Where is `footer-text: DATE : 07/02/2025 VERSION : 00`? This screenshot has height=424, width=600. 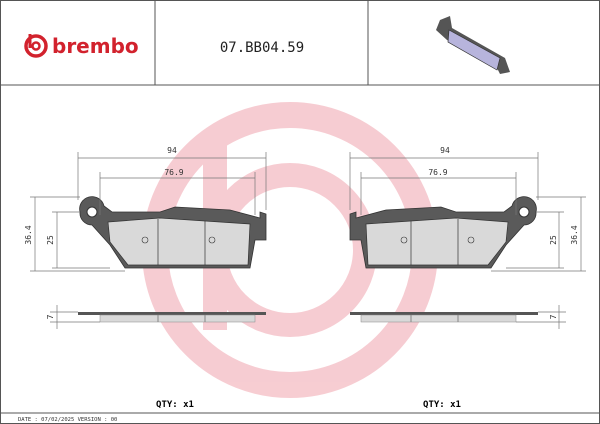
footer-text: DATE : 07/02/2025 VERSION : 00 is located at coordinates (67, 420).